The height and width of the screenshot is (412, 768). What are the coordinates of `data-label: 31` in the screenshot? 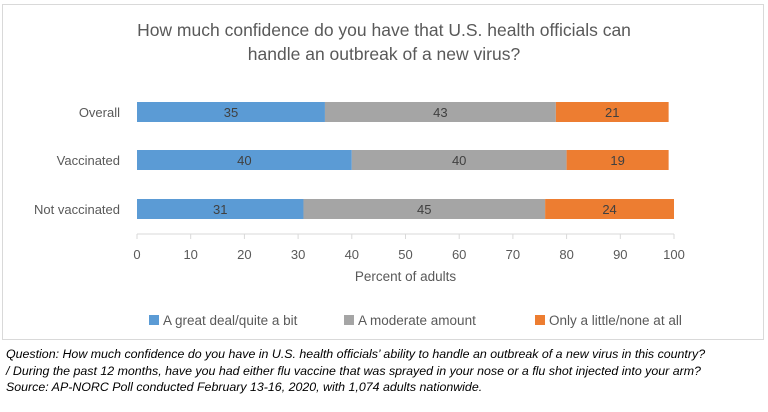 It's located at (220, 209).